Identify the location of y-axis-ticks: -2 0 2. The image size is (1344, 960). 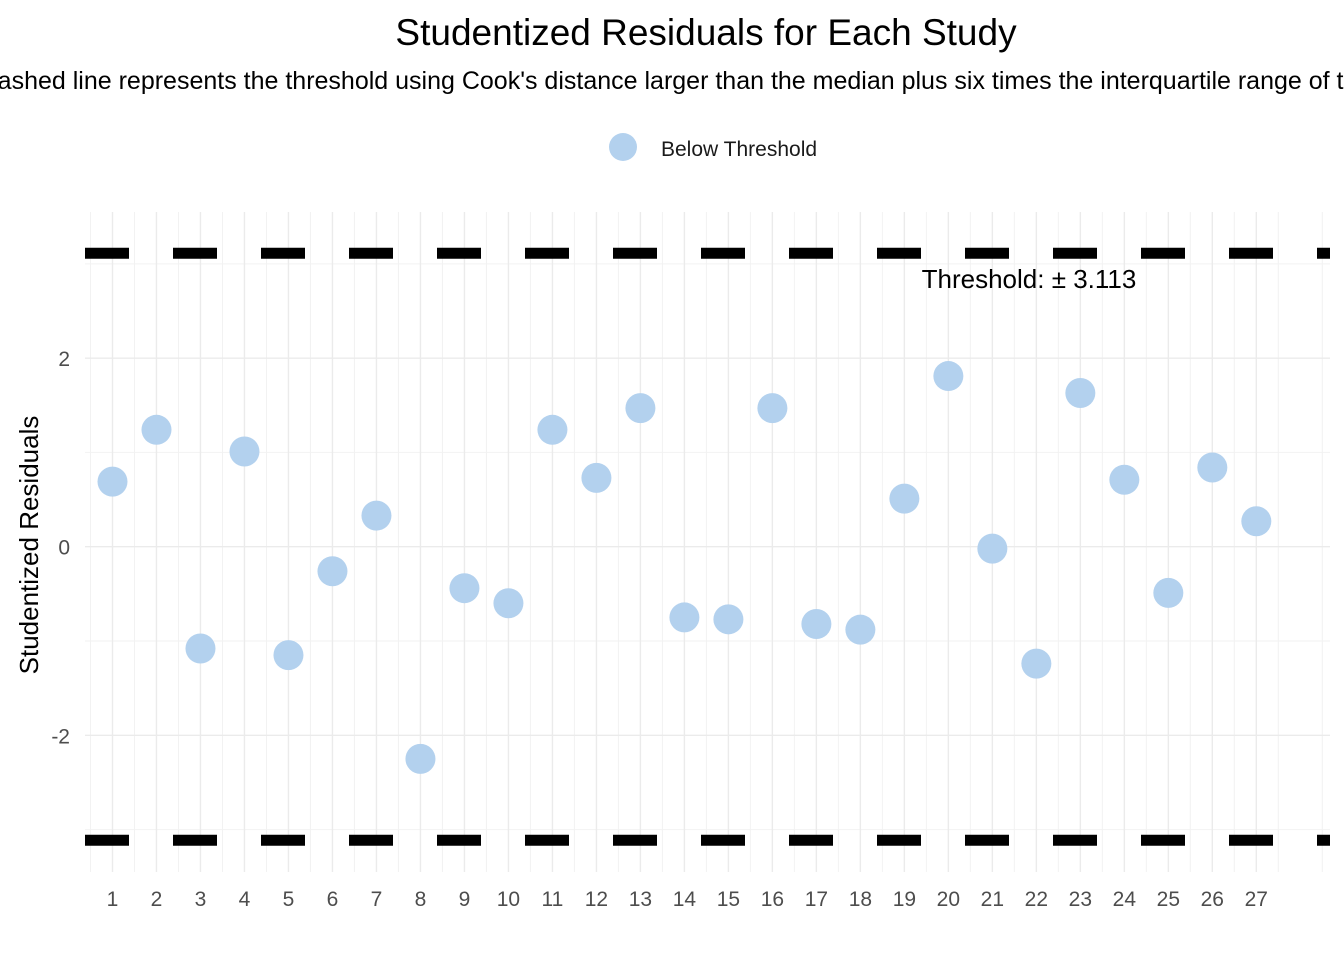
(60, 548).